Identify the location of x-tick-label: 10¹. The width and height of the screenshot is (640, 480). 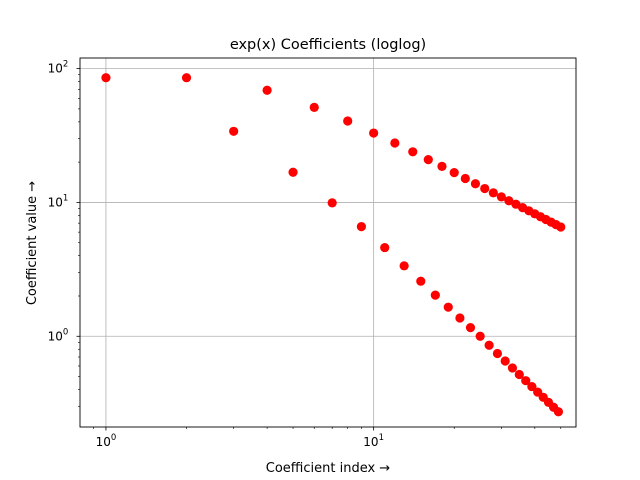
(373, 441).